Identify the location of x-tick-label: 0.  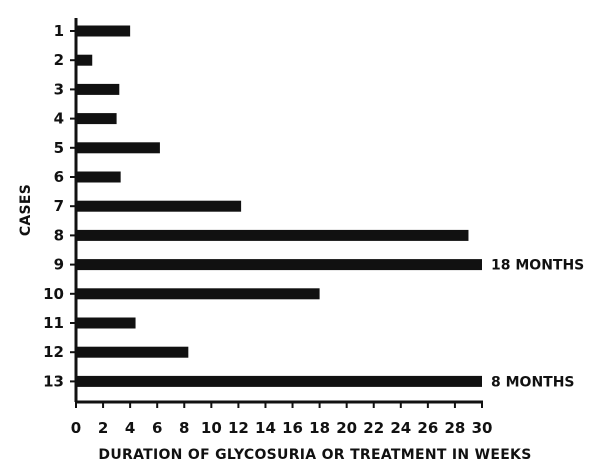
(76, 428).